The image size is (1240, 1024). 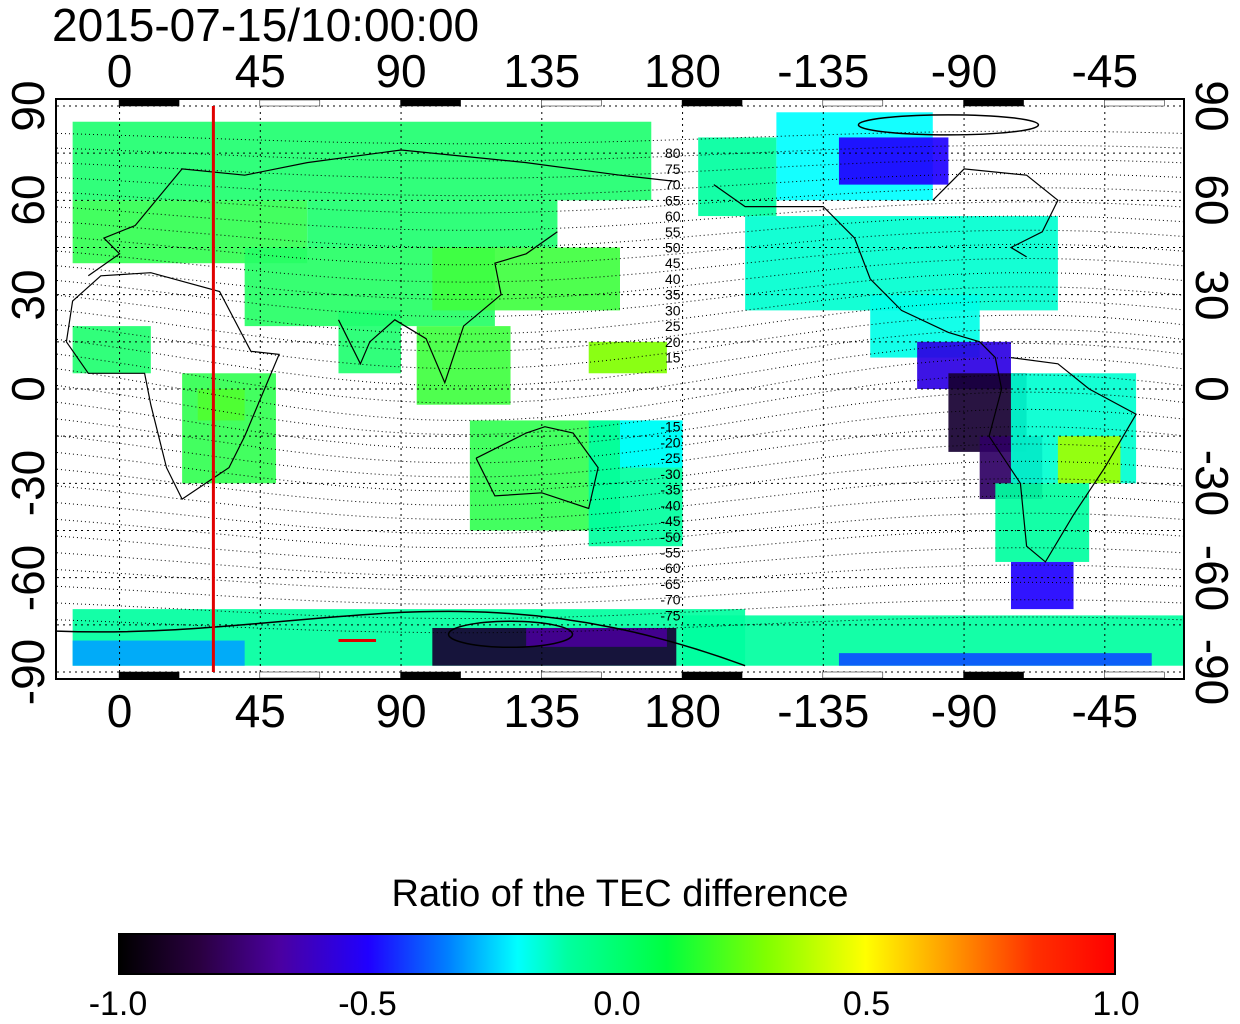 What do you see at coordinates (617, 954) in the screenshot?
I see `colorbar` at bounding box center [617, 954].